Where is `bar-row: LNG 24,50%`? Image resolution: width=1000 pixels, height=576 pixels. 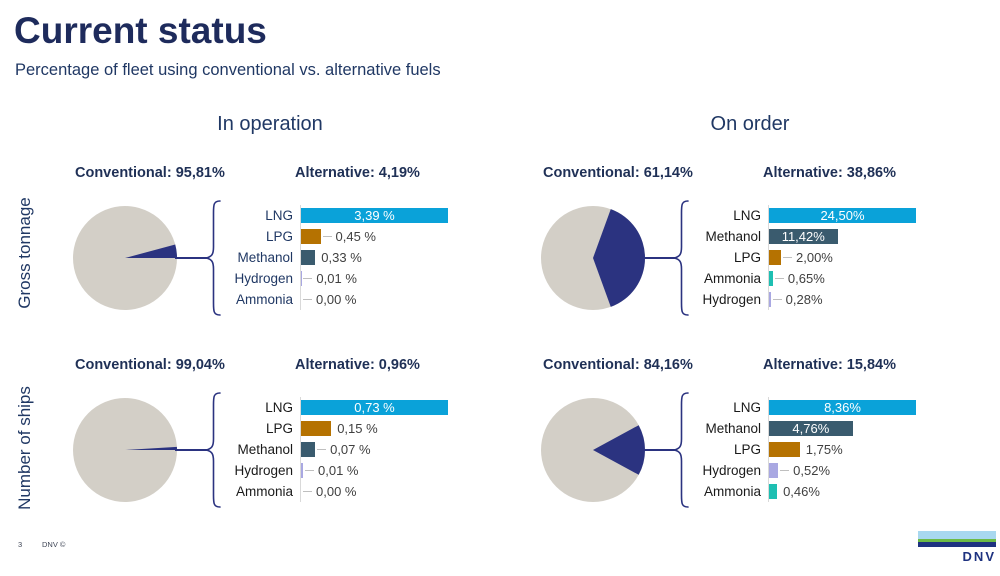 bar-row: LNG 24,50% is located at coordinates (796, 215).